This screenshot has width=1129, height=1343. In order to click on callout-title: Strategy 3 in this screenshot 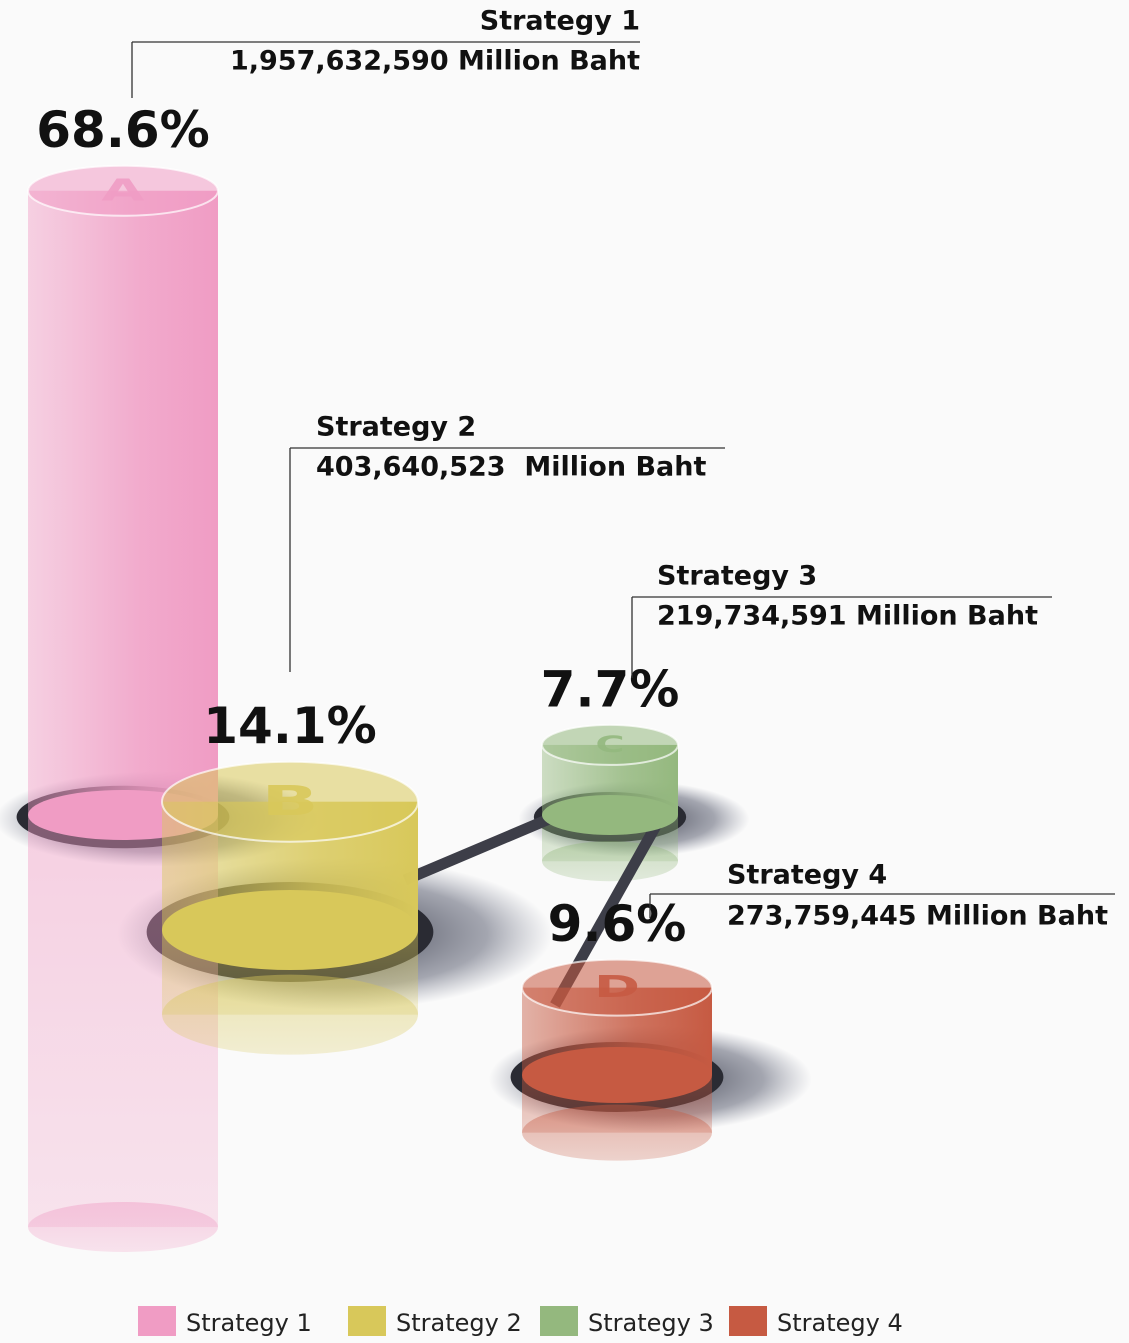, I will do `click(737, 576)`.